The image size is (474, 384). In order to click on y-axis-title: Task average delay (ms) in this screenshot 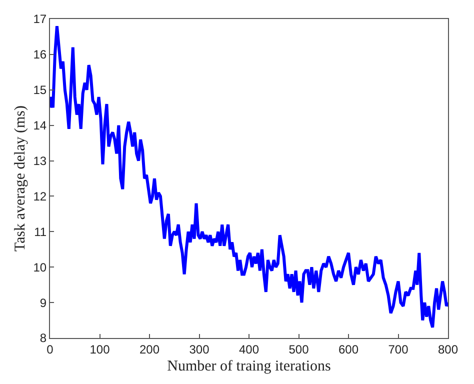, I will do `click(20, 179)`.